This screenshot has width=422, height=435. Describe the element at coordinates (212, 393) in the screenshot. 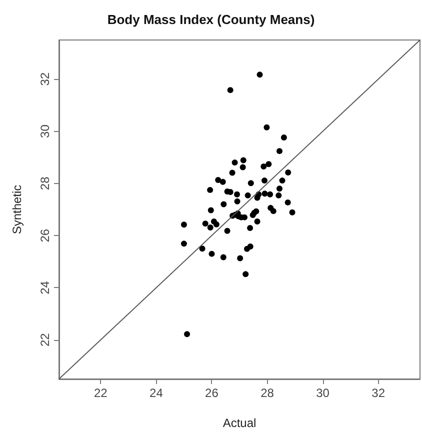

I see `x-tick-label: 26` at that location.